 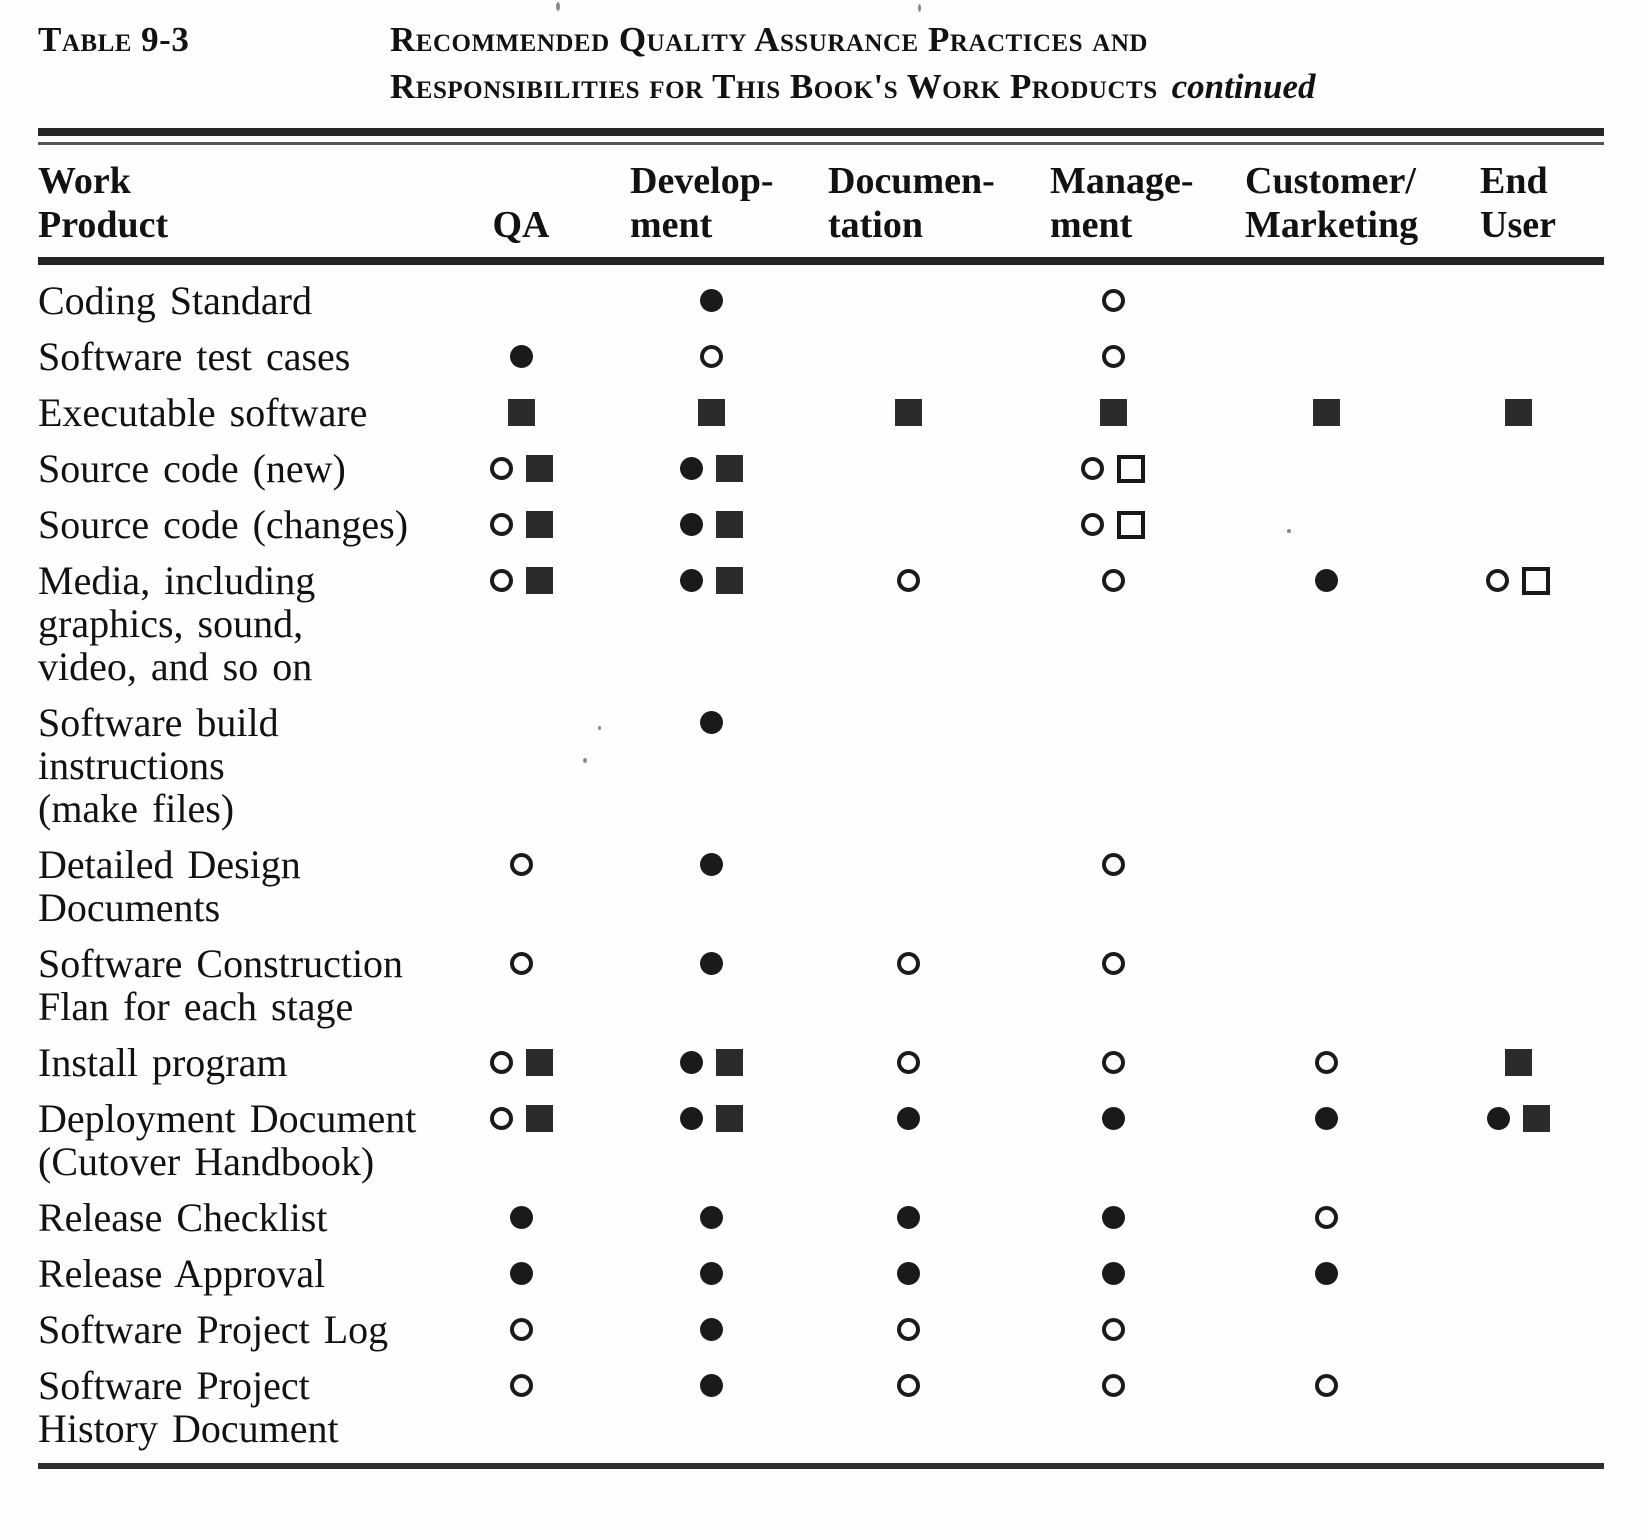 What do you see at coordinates (203, 412) in the screenshot?
I see `work-product-label: Executable software` at bounding box center [203, 412].